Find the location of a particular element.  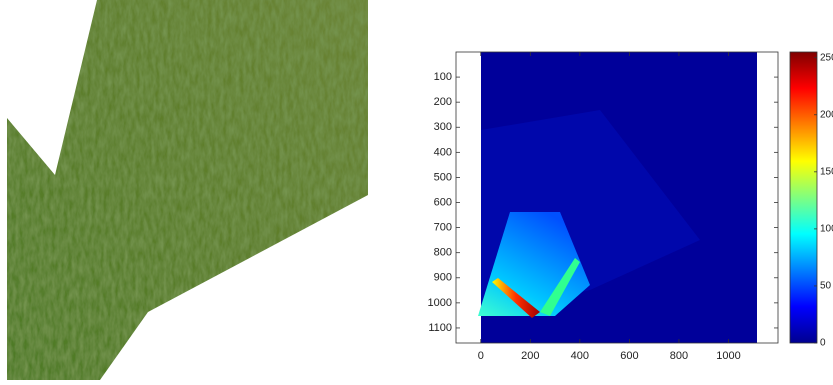

colorbar-tick-label: 0 is located at coordinates (823, 343).